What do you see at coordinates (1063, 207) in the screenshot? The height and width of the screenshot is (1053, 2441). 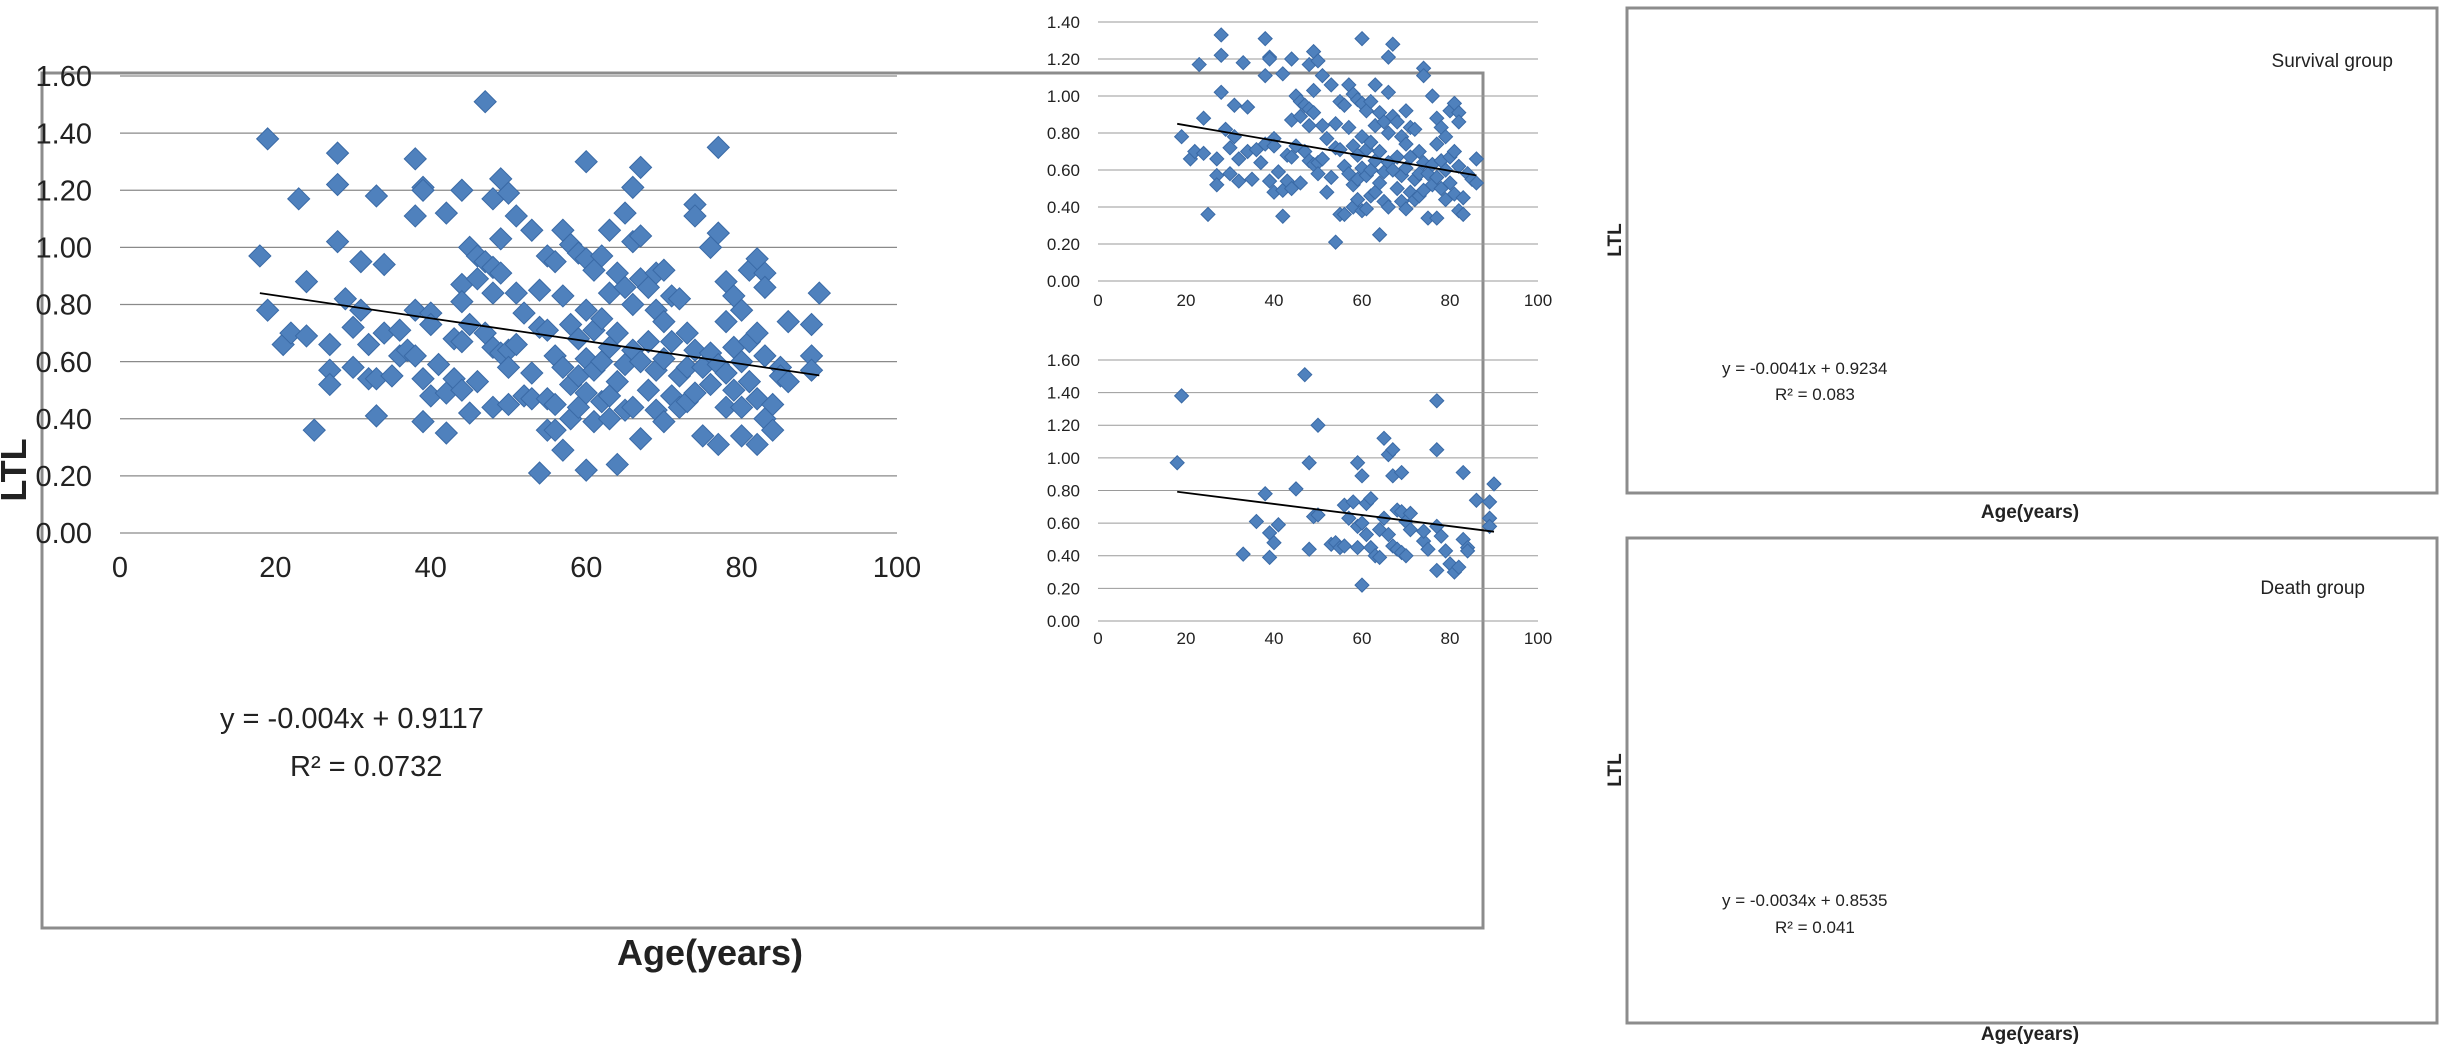 I see `y-tick-label: 0.40` at bounding box center [1063, 207].